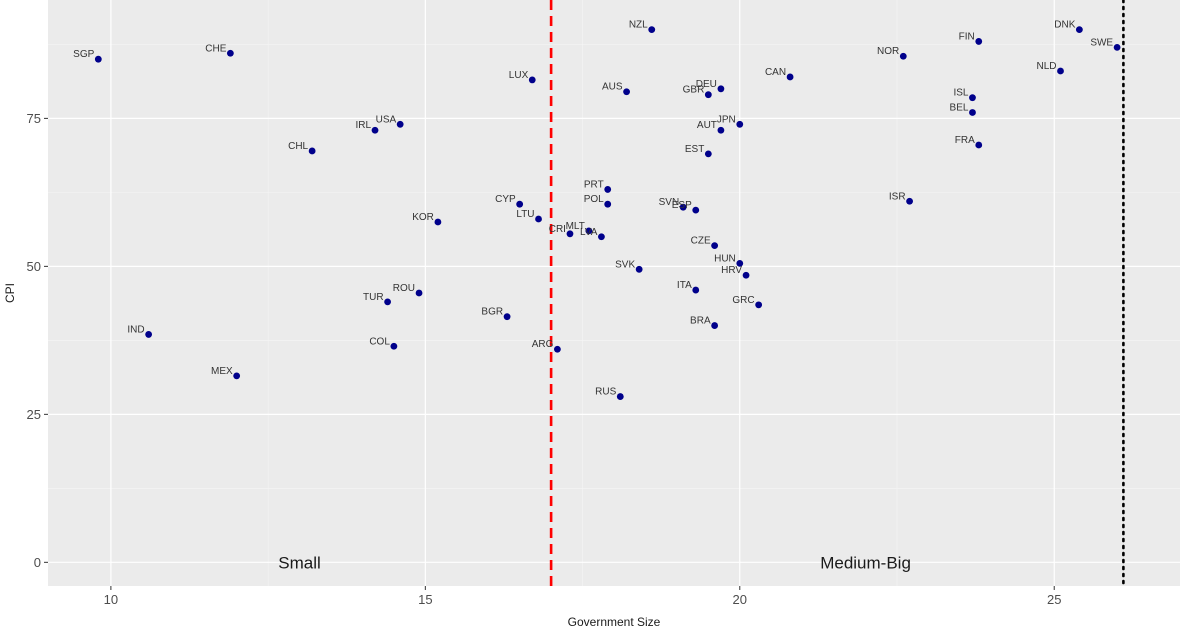 Image resolution: width=1180 pixels, height=630 pixels. What do you see at coordinates (775, 72) in the screenshot?
I see `point-label: CAN` at bounding box center [775, 72].